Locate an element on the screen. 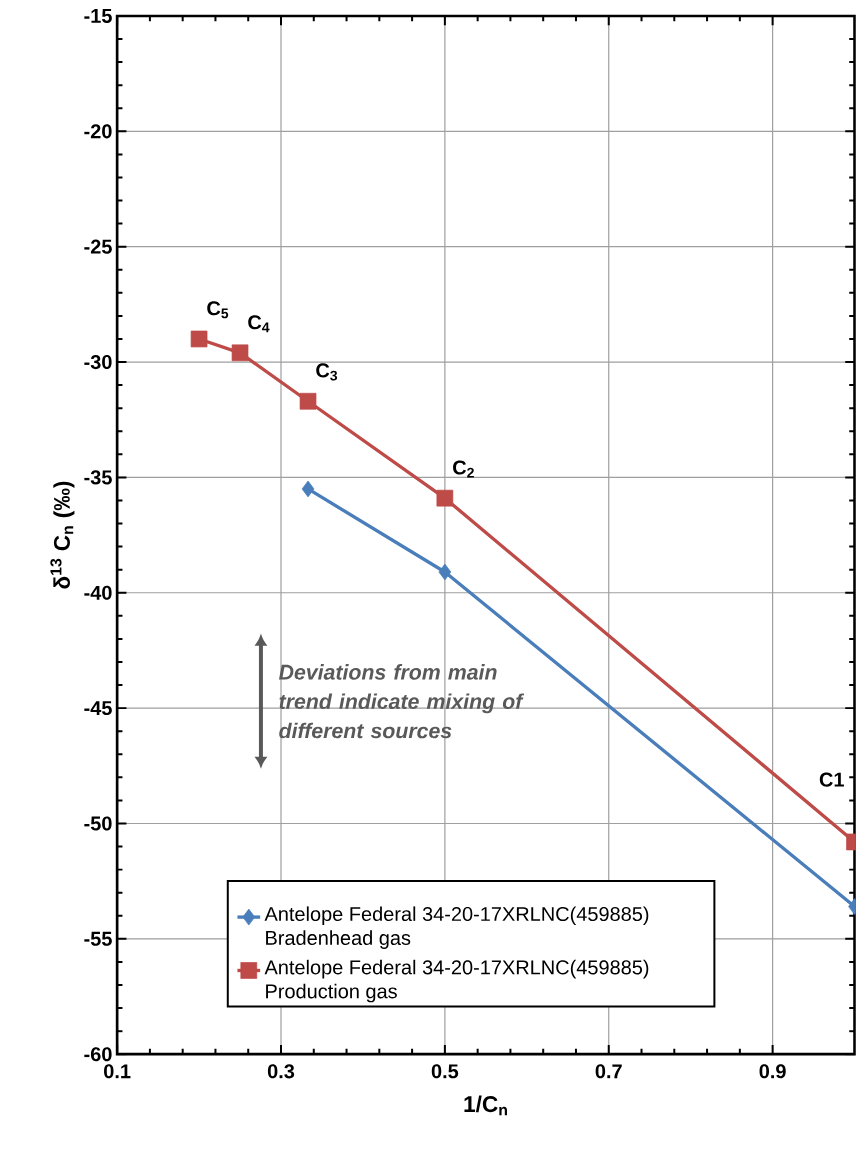 The width and height of the screenshot is (856, 1174). legend-label: Antelope Federal 34-20-17XRLNC(459885) Production gas is located at coordinates (456, 981).